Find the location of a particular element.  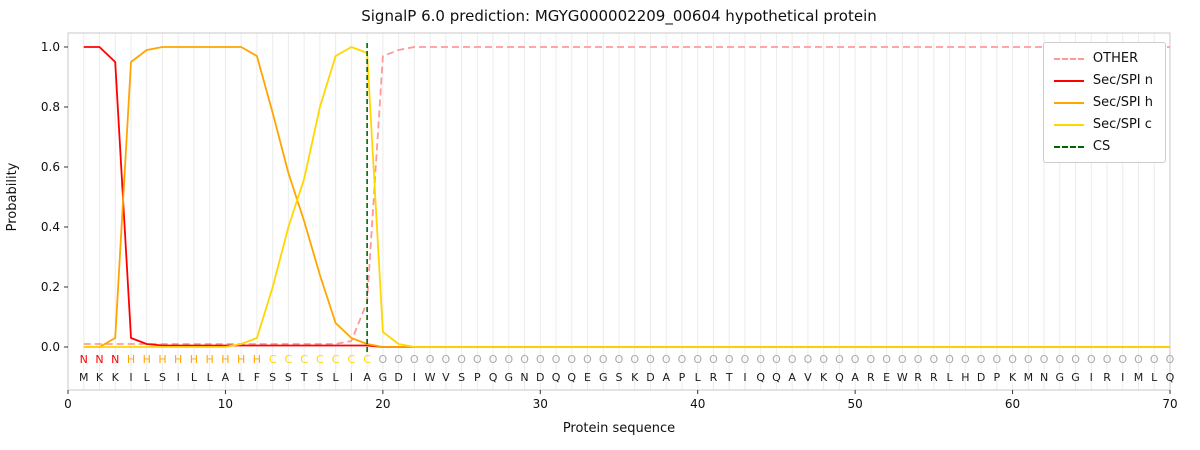

legend-entry-sec-spi-n: Sec/SPI n is located at coordinates (1103, 80).